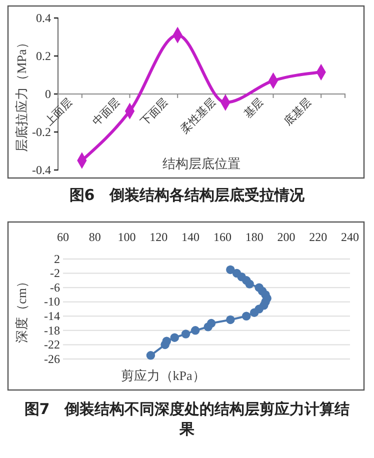 Image resolution: width=374 pixels, height=458 pixels. Describe the element at coordinates (52, 345) in the screenshot. I see `y-tick-label: -22` at that location.